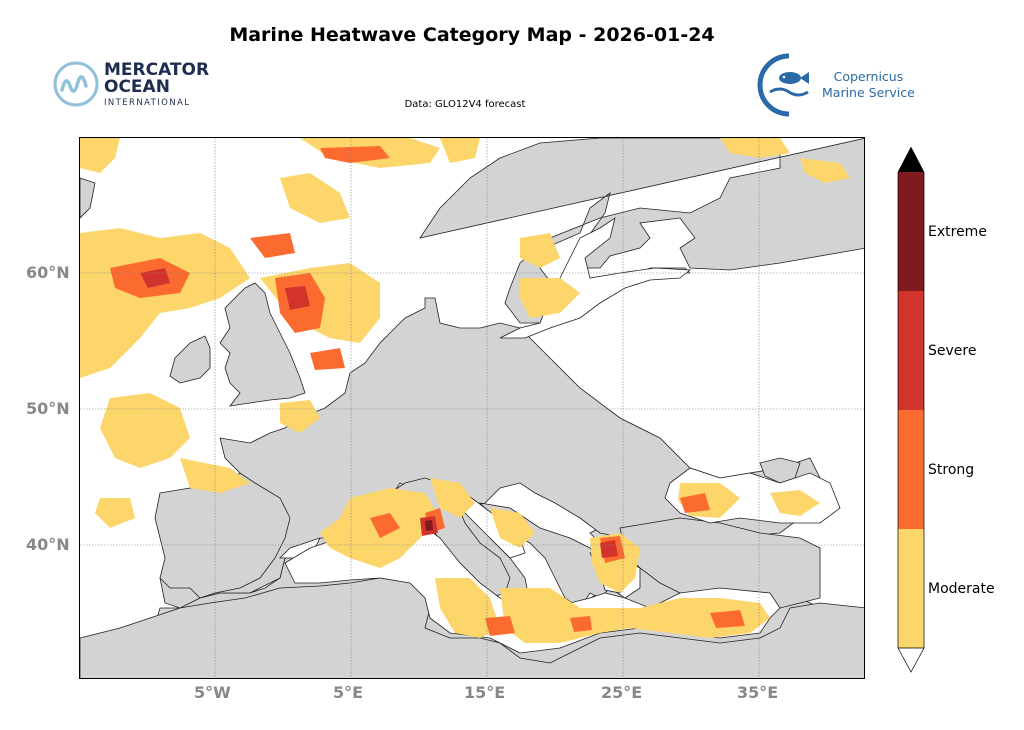  What do you see at coordinates (911, 588) in the screenshot?
I see `colorbar-segment-moderate` at bounding box center [911, 588].